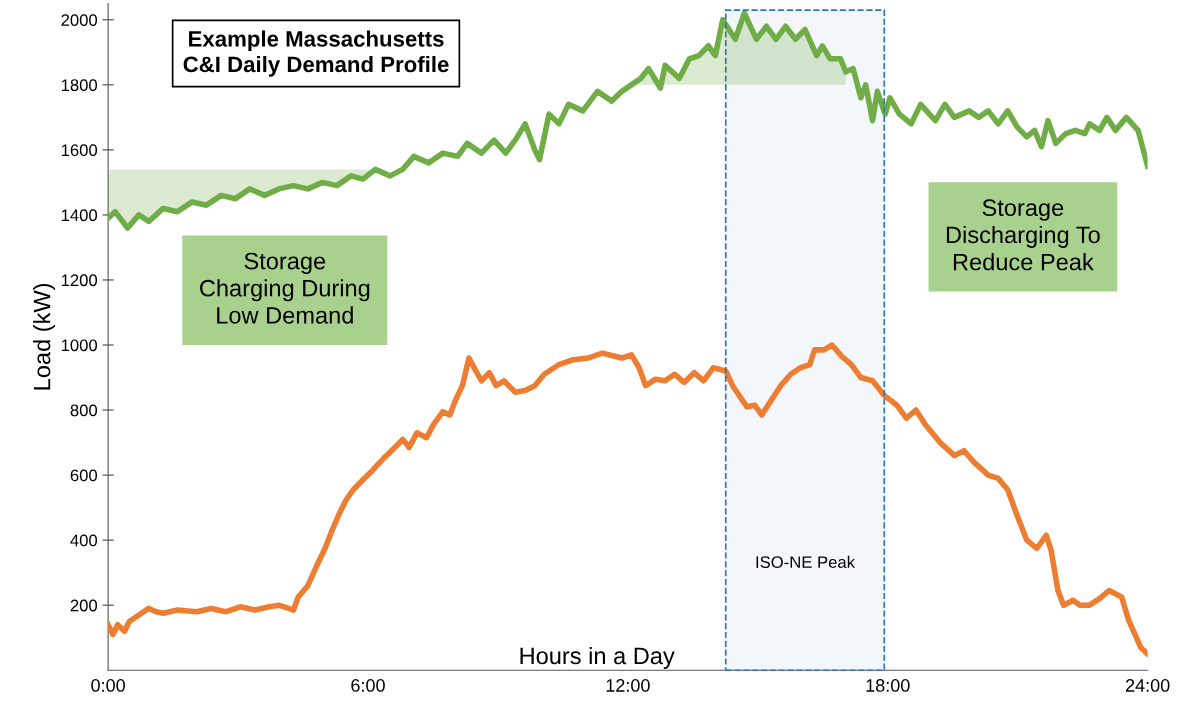 The image size is (1188, 707). I want to click on y-tick-label: 200, so click(84, 605).